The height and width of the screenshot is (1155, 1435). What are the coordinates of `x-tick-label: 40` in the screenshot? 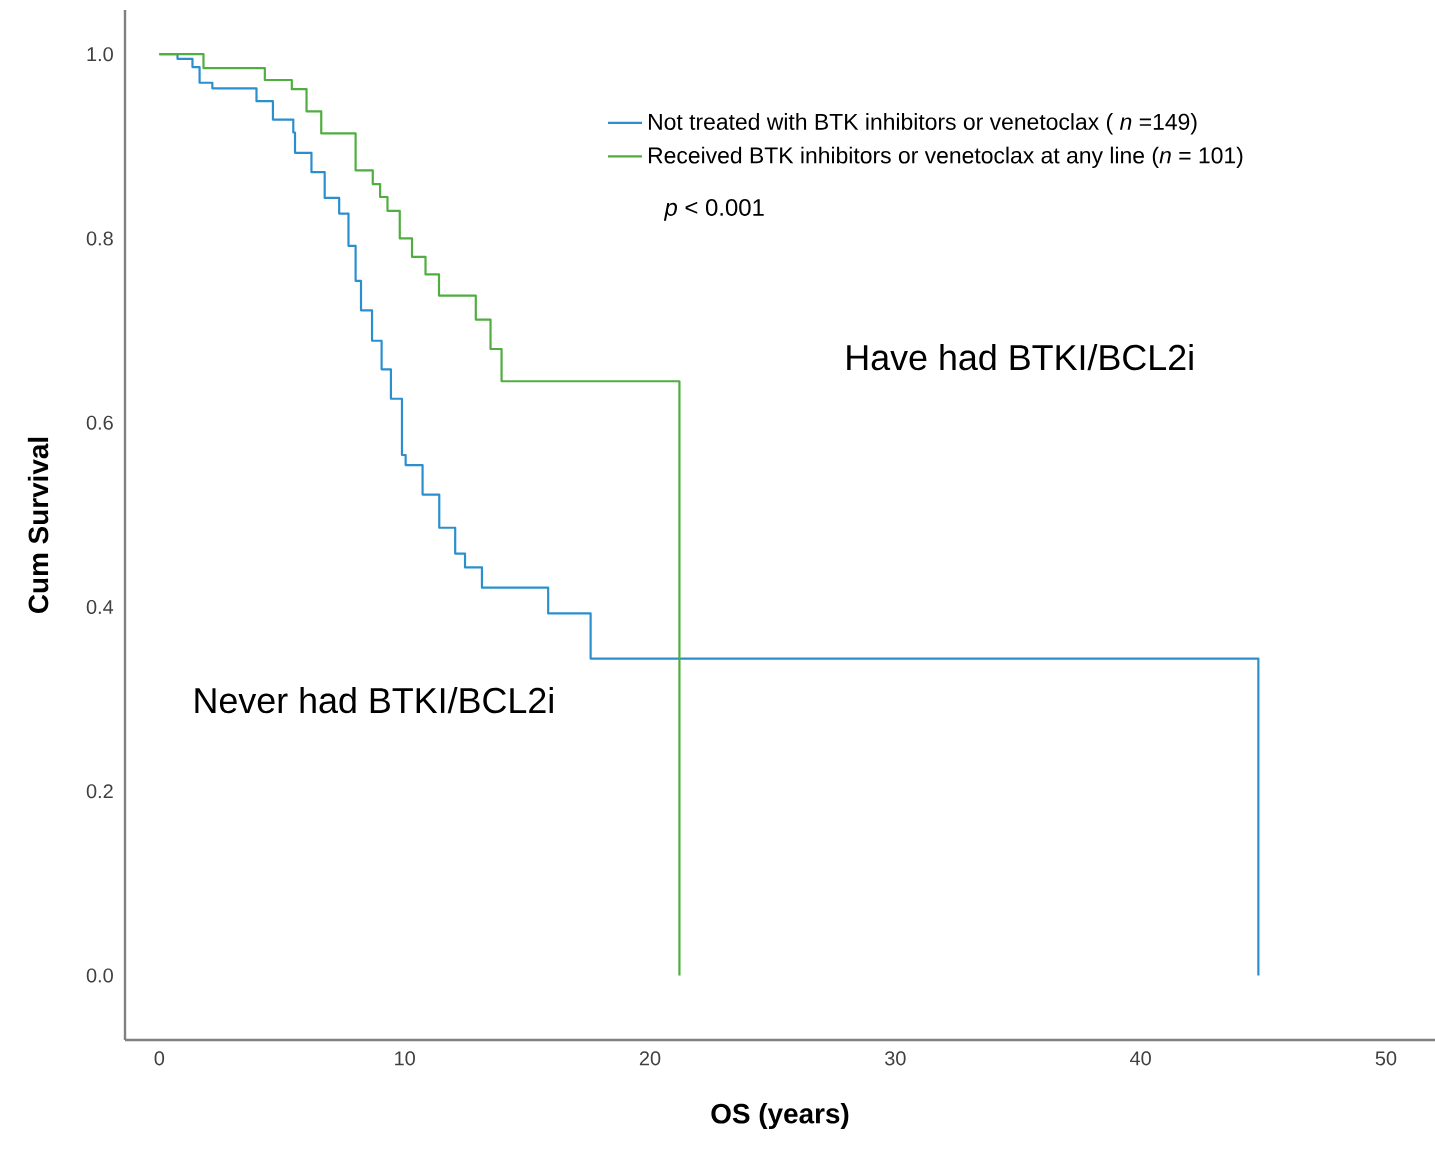 It's located at (1140, 1058).